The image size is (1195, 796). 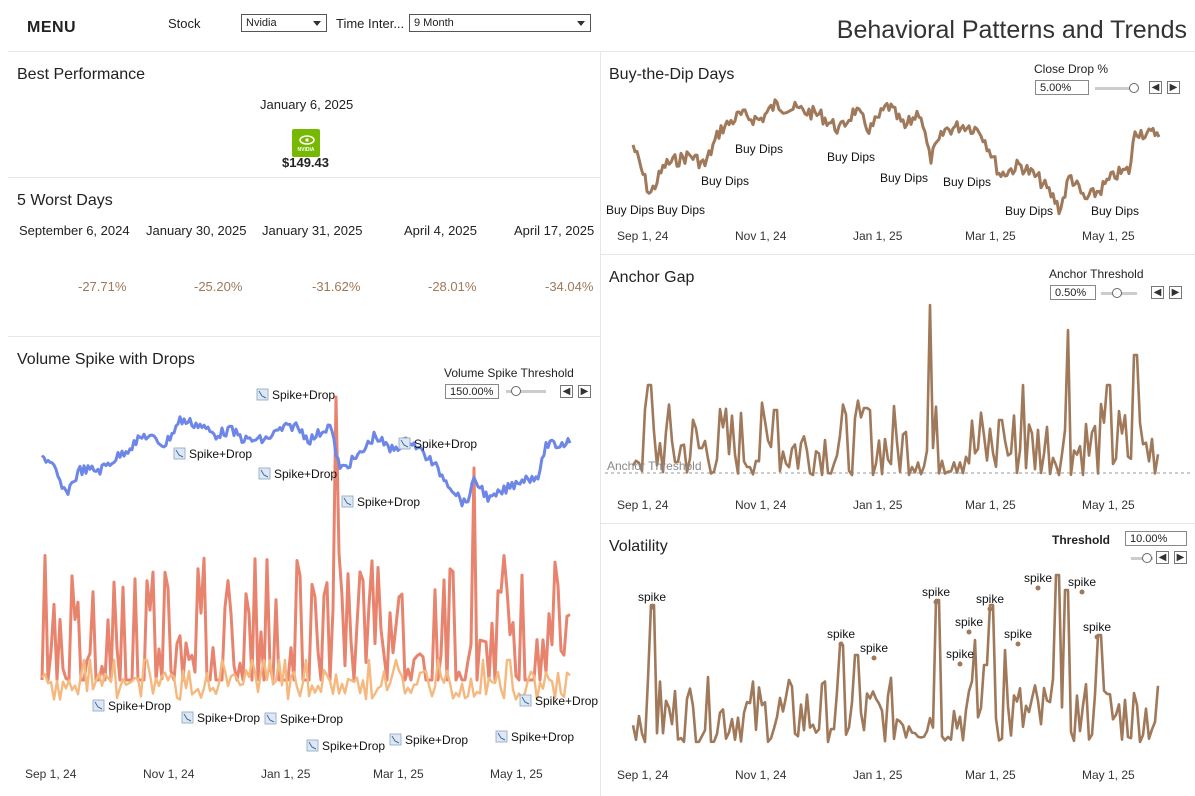 I want to click on worst-pct: -25.20%, so click(x=218, y=286).